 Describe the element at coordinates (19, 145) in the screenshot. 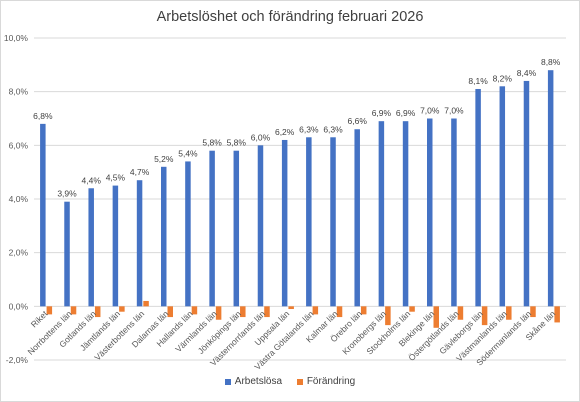

I see `y-tick-label: 6,0%` at that location.